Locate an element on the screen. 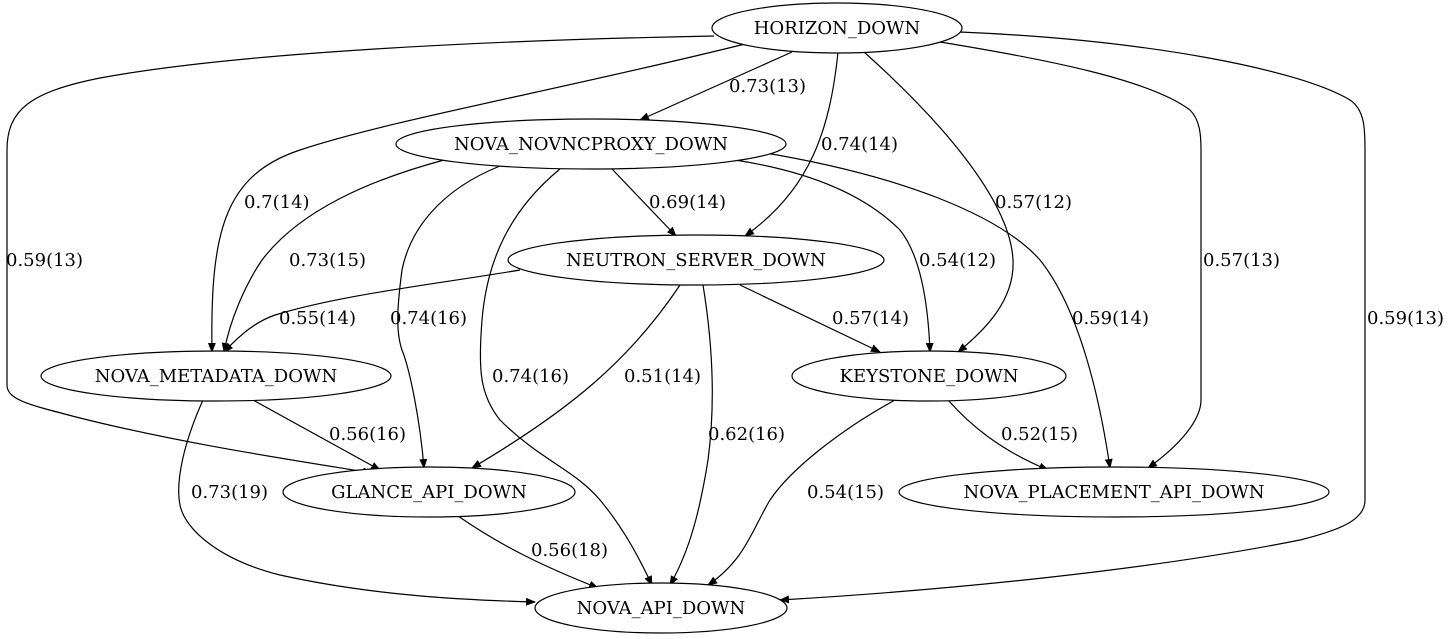  node-label-nova-novncproxy-down: NOVA_NOVNCPROXY_DOWN is located at coordinates (591, 144).